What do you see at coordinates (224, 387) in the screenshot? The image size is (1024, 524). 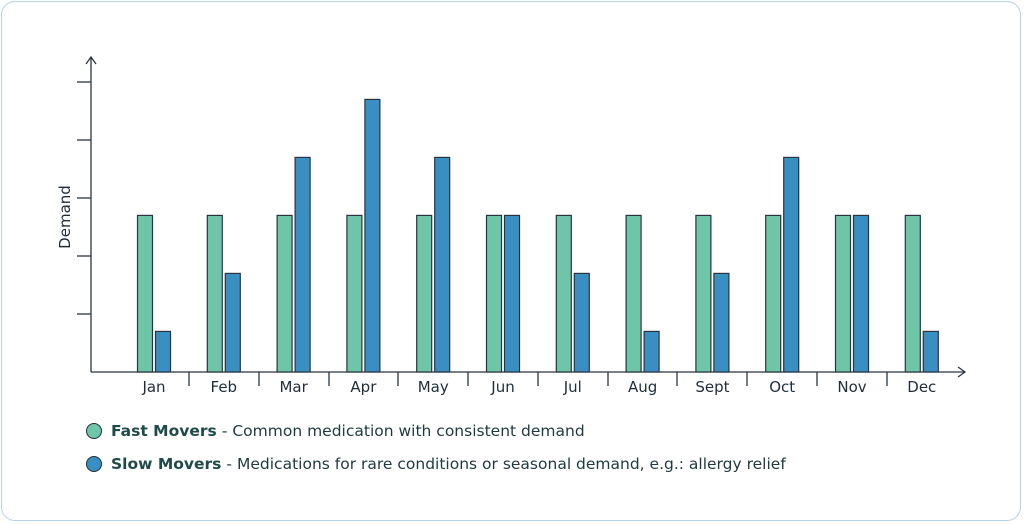 I see `x-tick-label: Feb` at bounding box center [224, 387].